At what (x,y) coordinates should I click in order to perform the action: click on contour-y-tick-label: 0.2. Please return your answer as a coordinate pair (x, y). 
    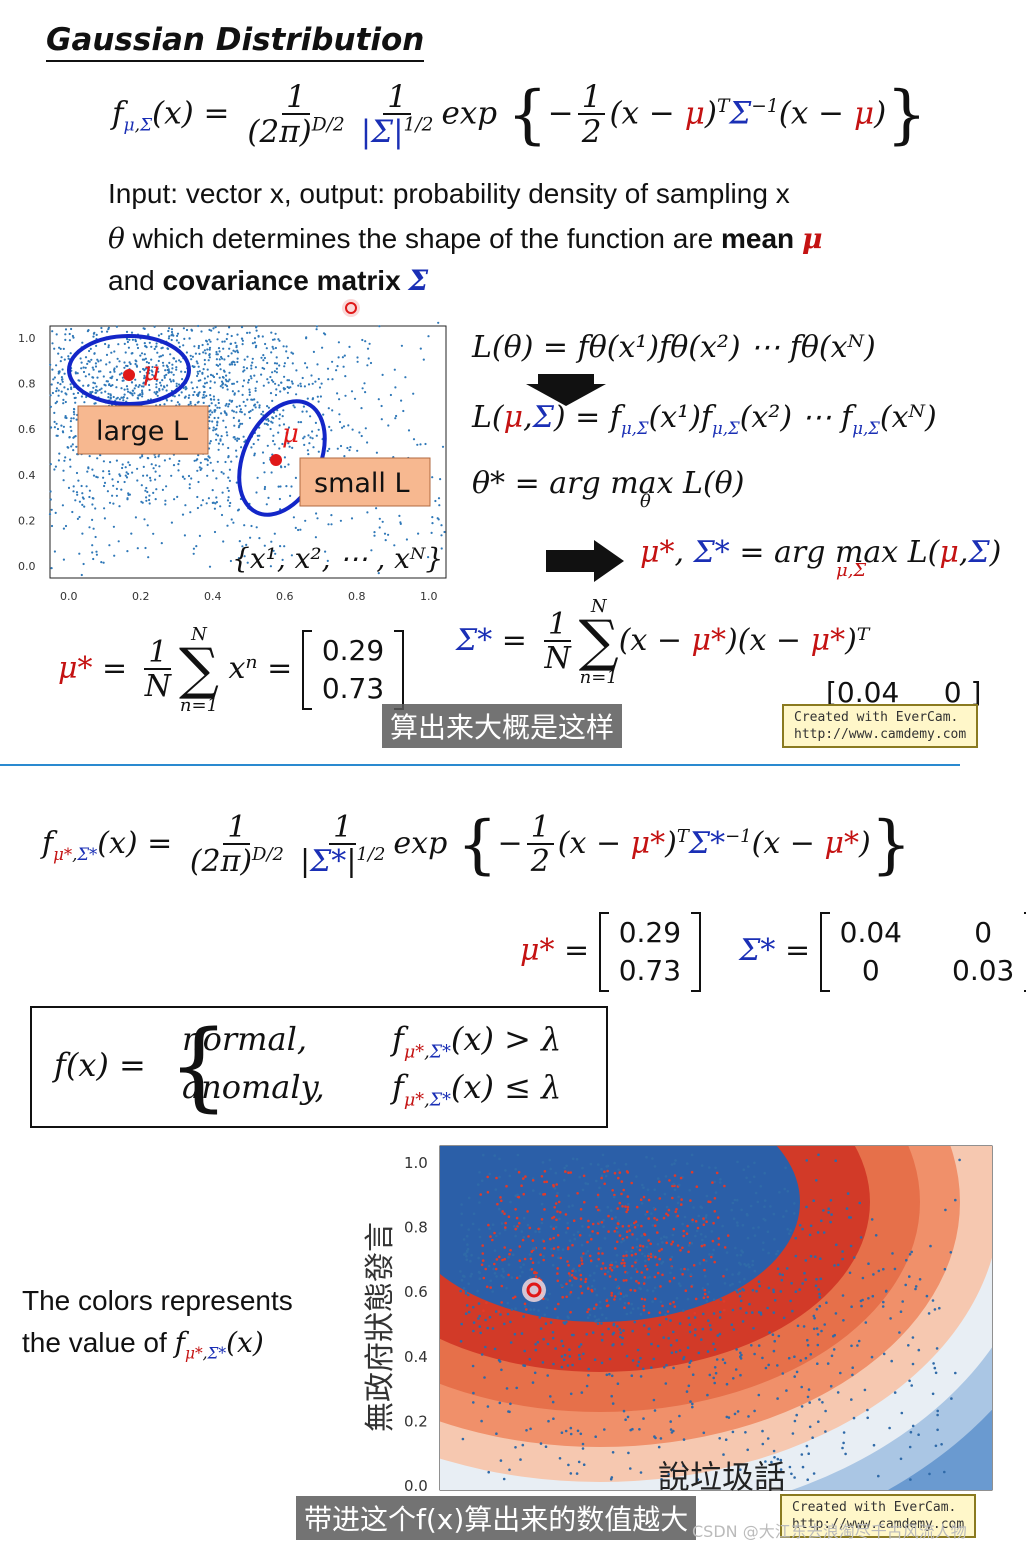
    Looking at the image, I should click on (416, 1421).